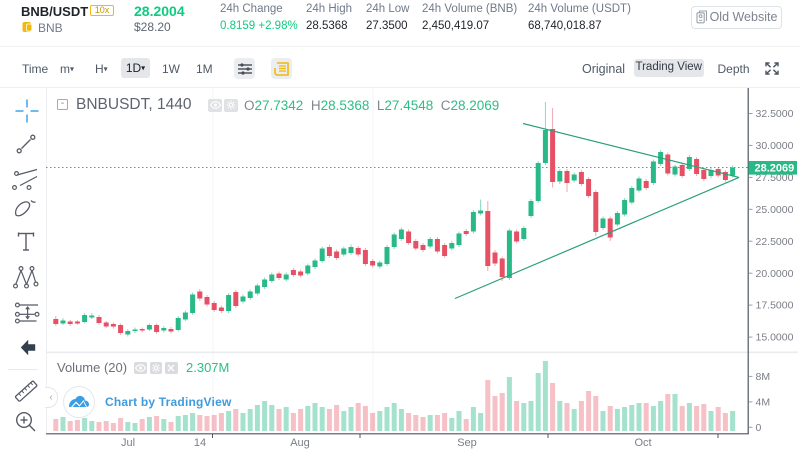  I want to click on svg-text: 0, so click(759, 428).